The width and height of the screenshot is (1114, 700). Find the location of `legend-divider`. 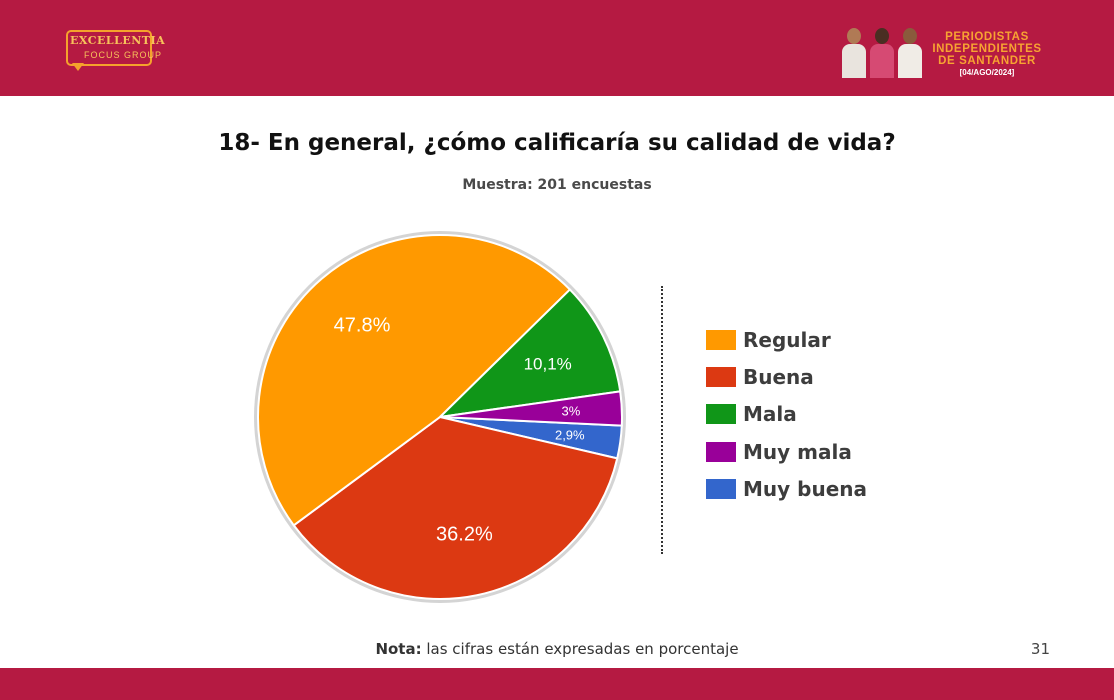

legend-divider is located at coordinates (662, 420).